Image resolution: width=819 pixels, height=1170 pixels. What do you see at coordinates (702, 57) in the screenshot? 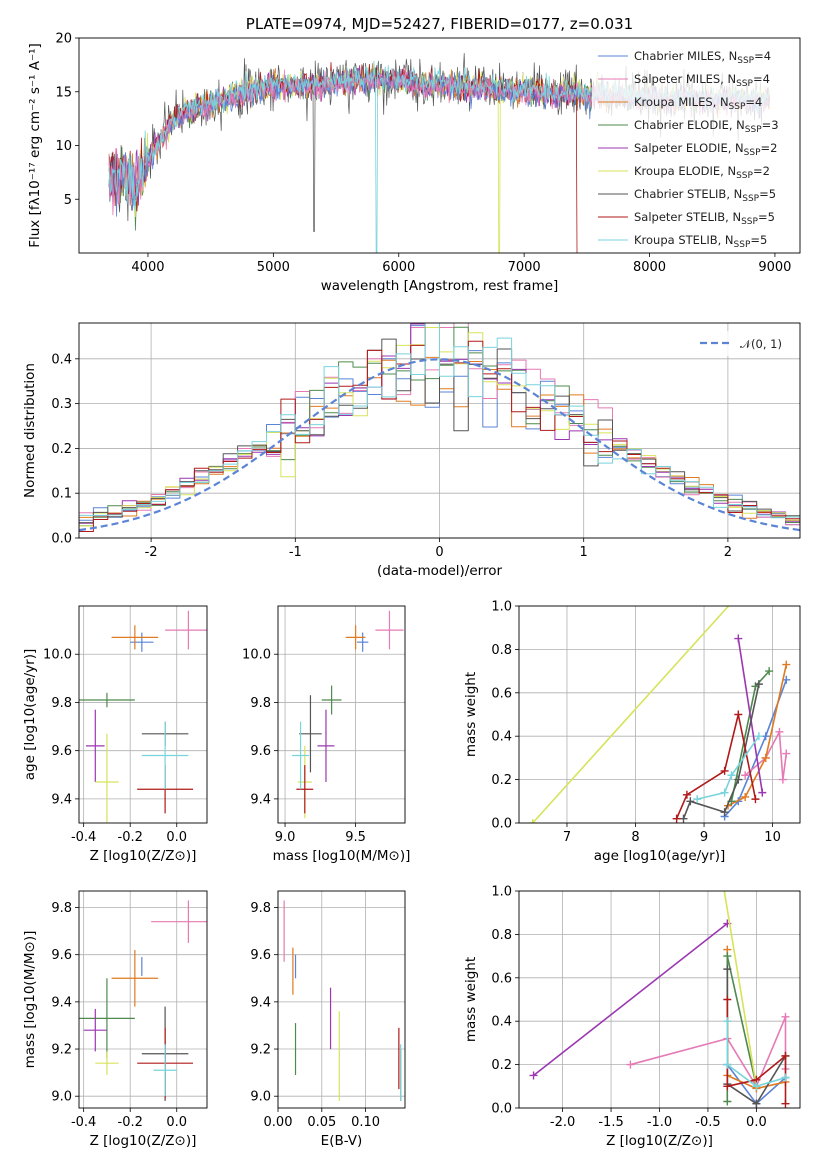
I see `legend-label: Chabrier MILES, NSSP=4` at bounding box center [702, 57].